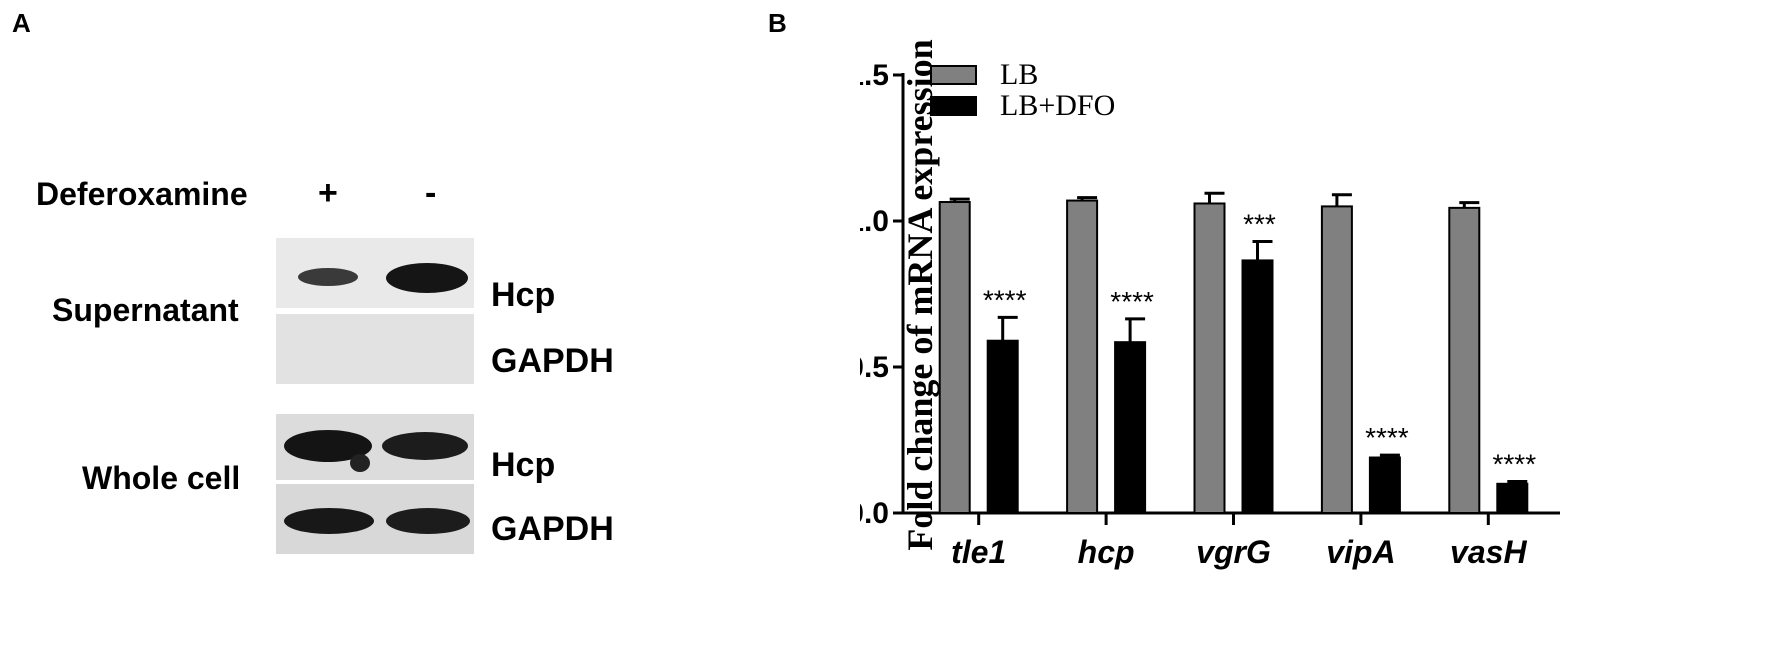 The height and width of the screenshot is (654, 1775). What do you see at coordinates (523, 465) in the screenshot?
I see `whole-cell-hcp-label: Hcp` at bounding box center [523, 465].